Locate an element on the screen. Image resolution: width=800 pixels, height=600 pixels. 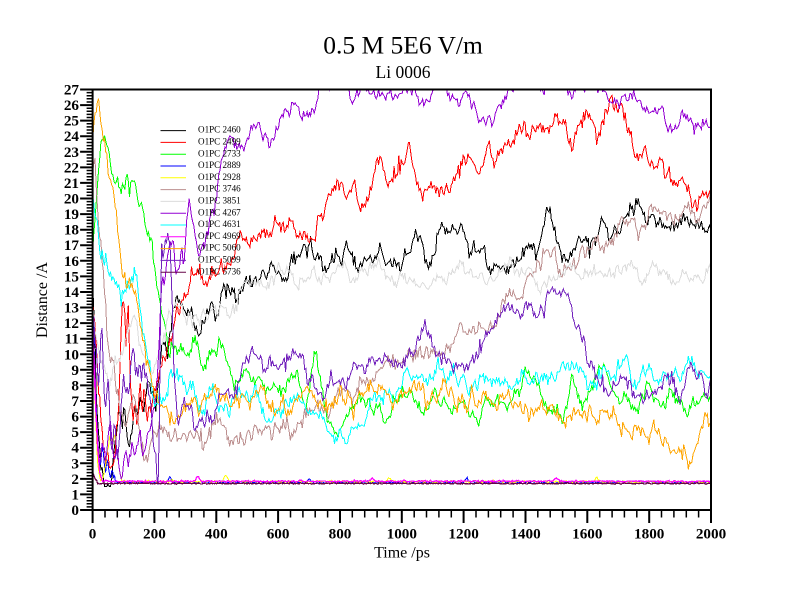
svg-text: O1PC 2733 is located at coordinates (219, 153).